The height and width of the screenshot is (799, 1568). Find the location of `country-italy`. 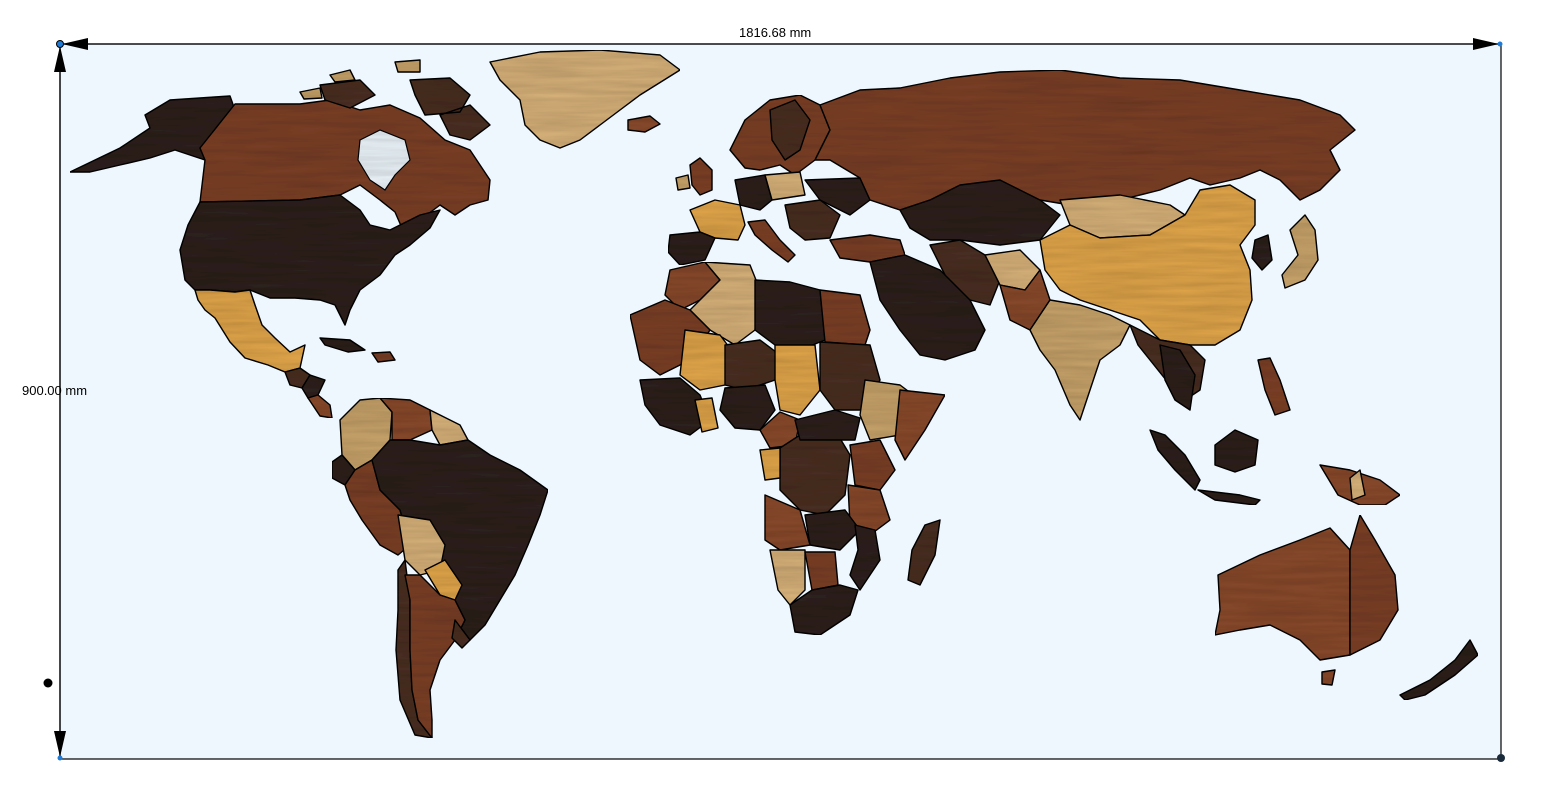

country-italy is located at coordinates (771, 241).